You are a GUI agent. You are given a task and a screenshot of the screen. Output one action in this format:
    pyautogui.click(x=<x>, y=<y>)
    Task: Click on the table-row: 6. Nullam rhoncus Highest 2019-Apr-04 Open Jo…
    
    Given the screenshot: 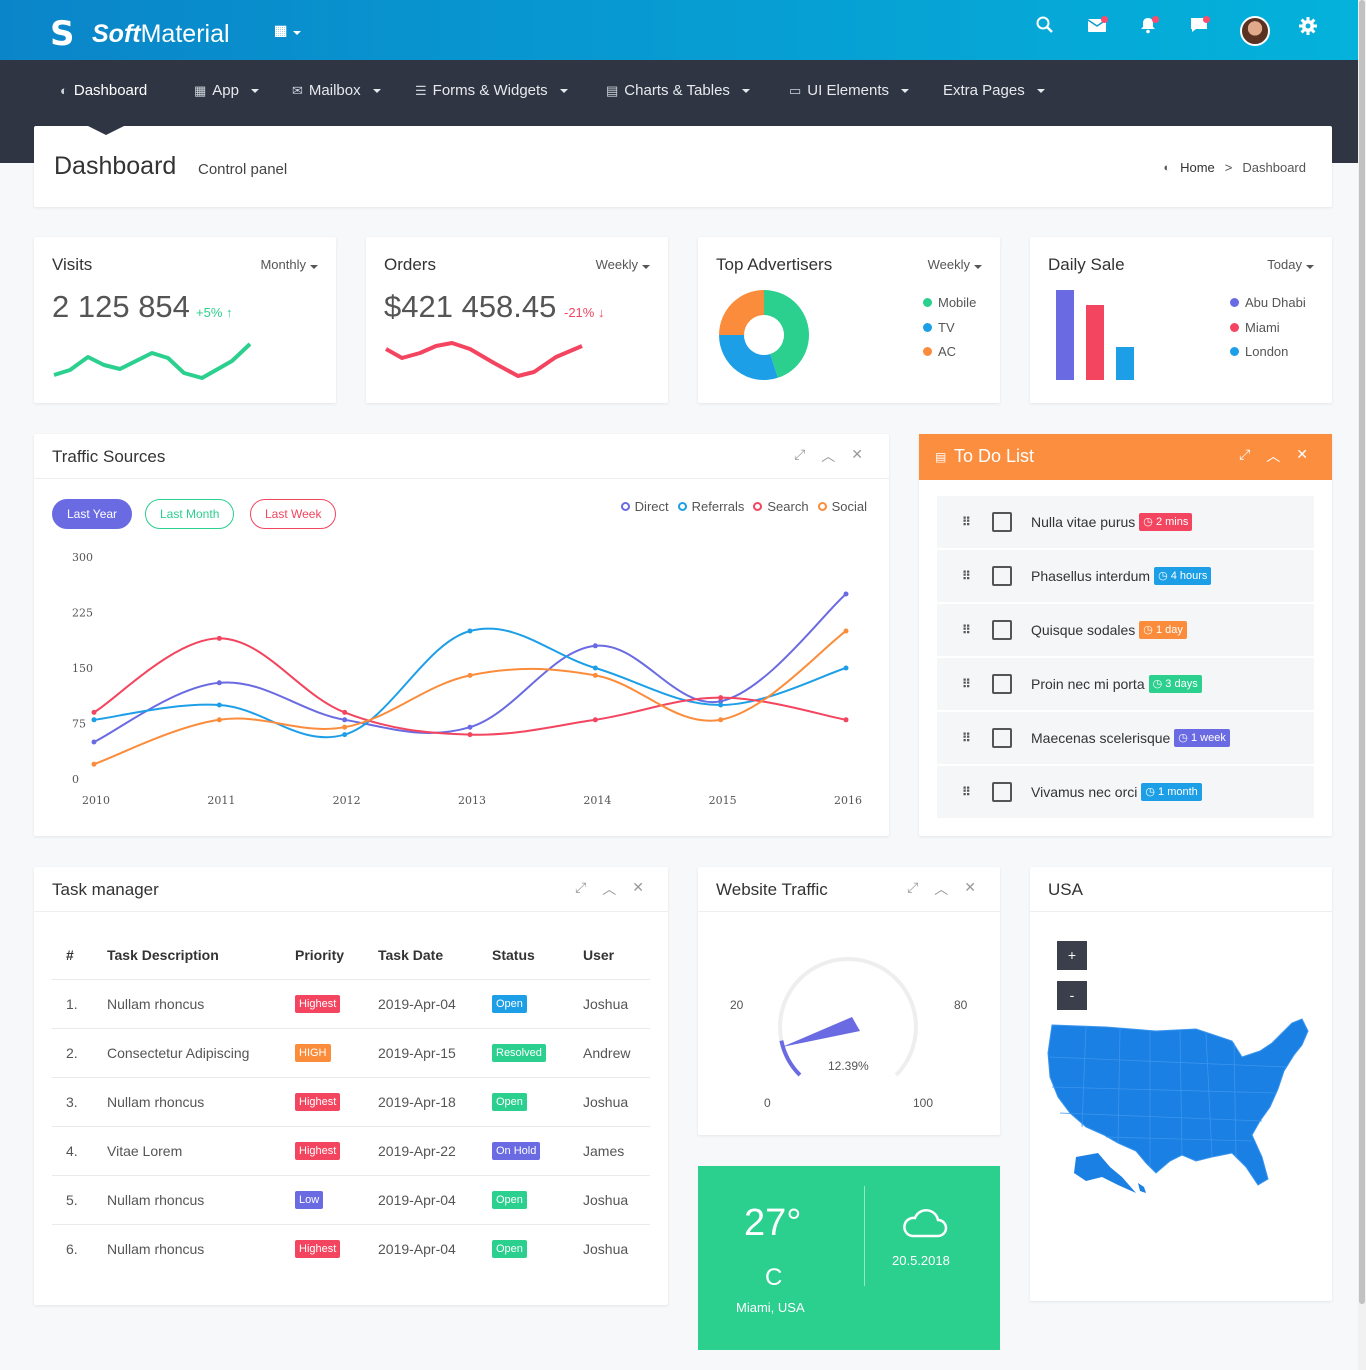 What is the action you would take?
    pyautogui.click(x=351, y=1248)
    